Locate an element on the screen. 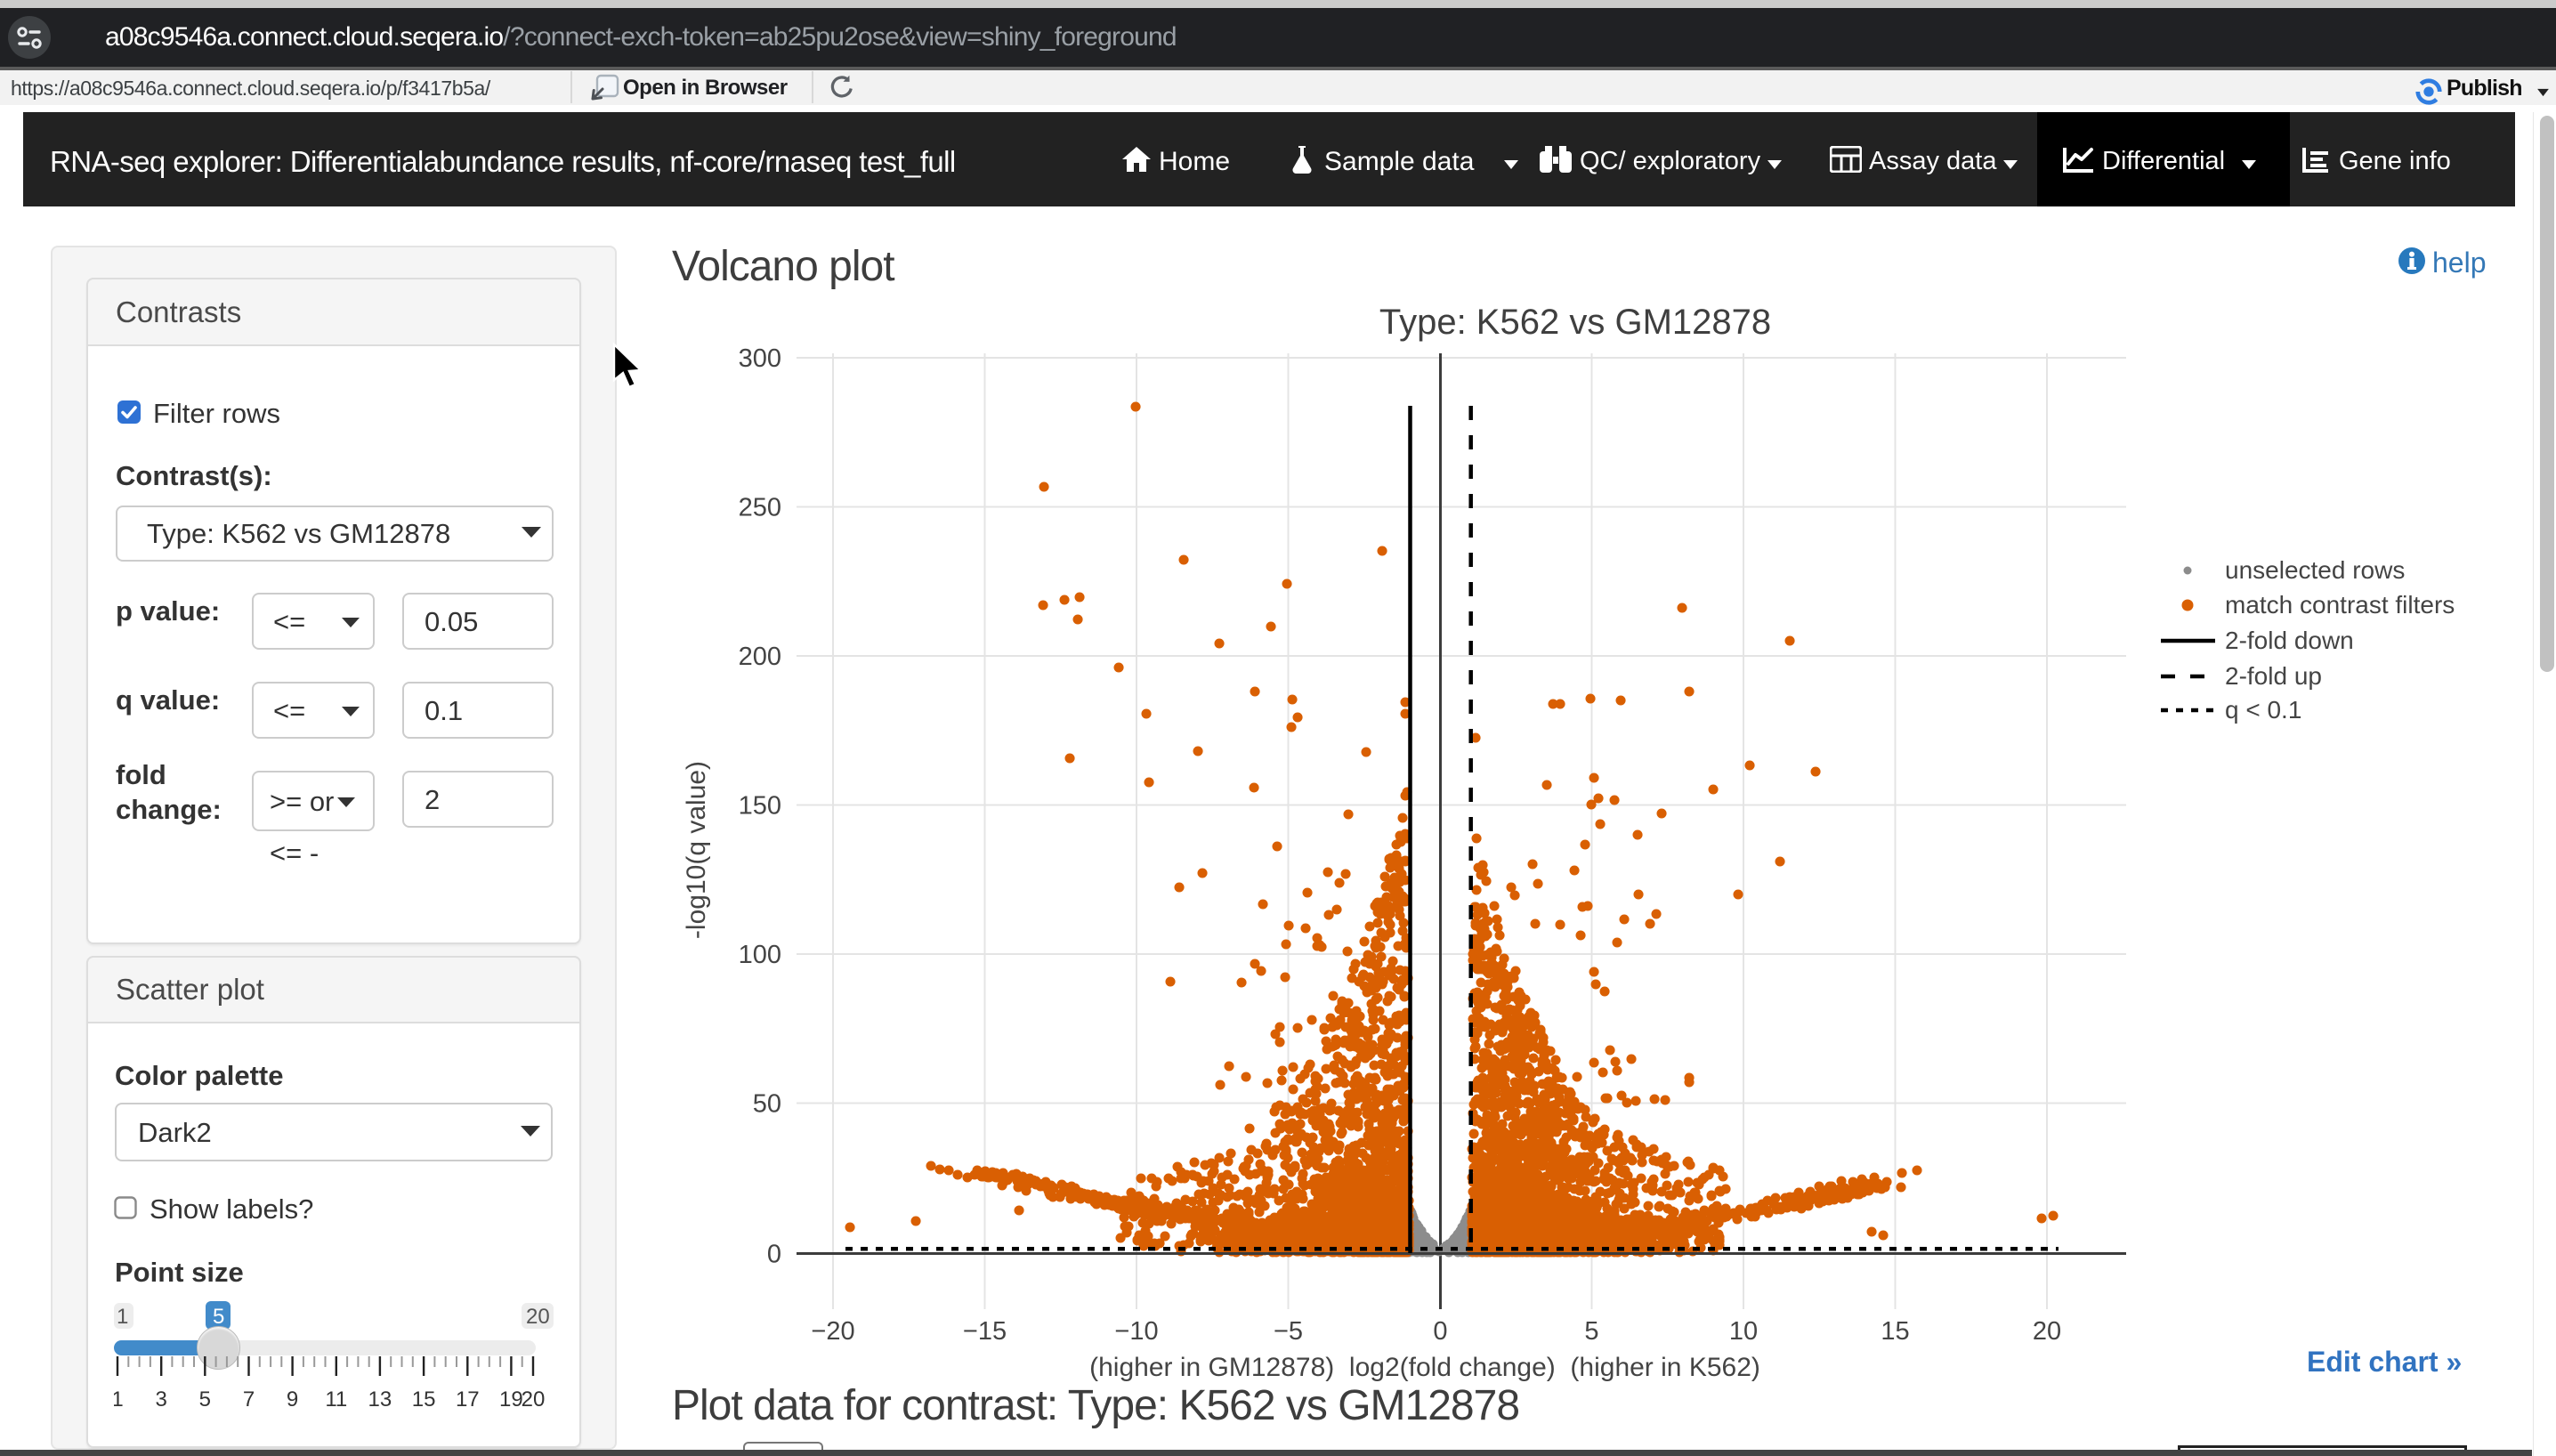 Image resolution: width=2556 pixels, height=1456 pixels. svg-text: 200 is located at coordinates (760, 657).